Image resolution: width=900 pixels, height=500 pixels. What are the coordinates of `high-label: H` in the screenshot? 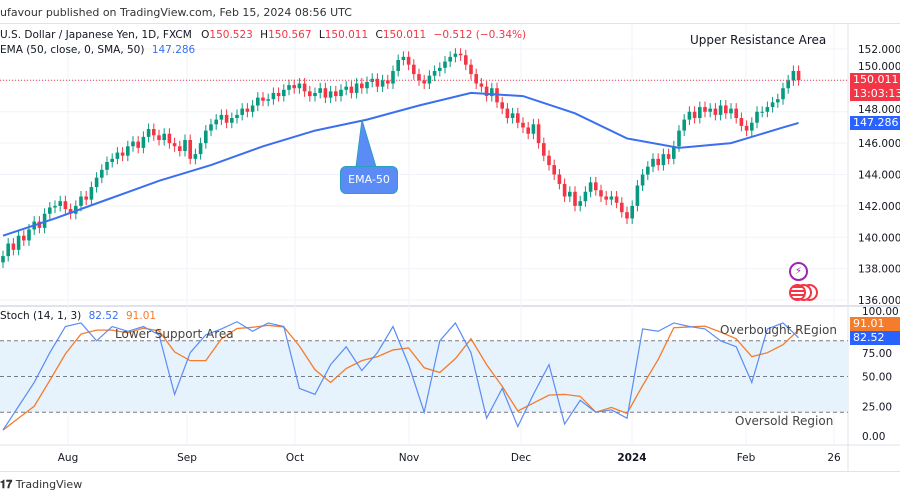 It's located at (264, 35).